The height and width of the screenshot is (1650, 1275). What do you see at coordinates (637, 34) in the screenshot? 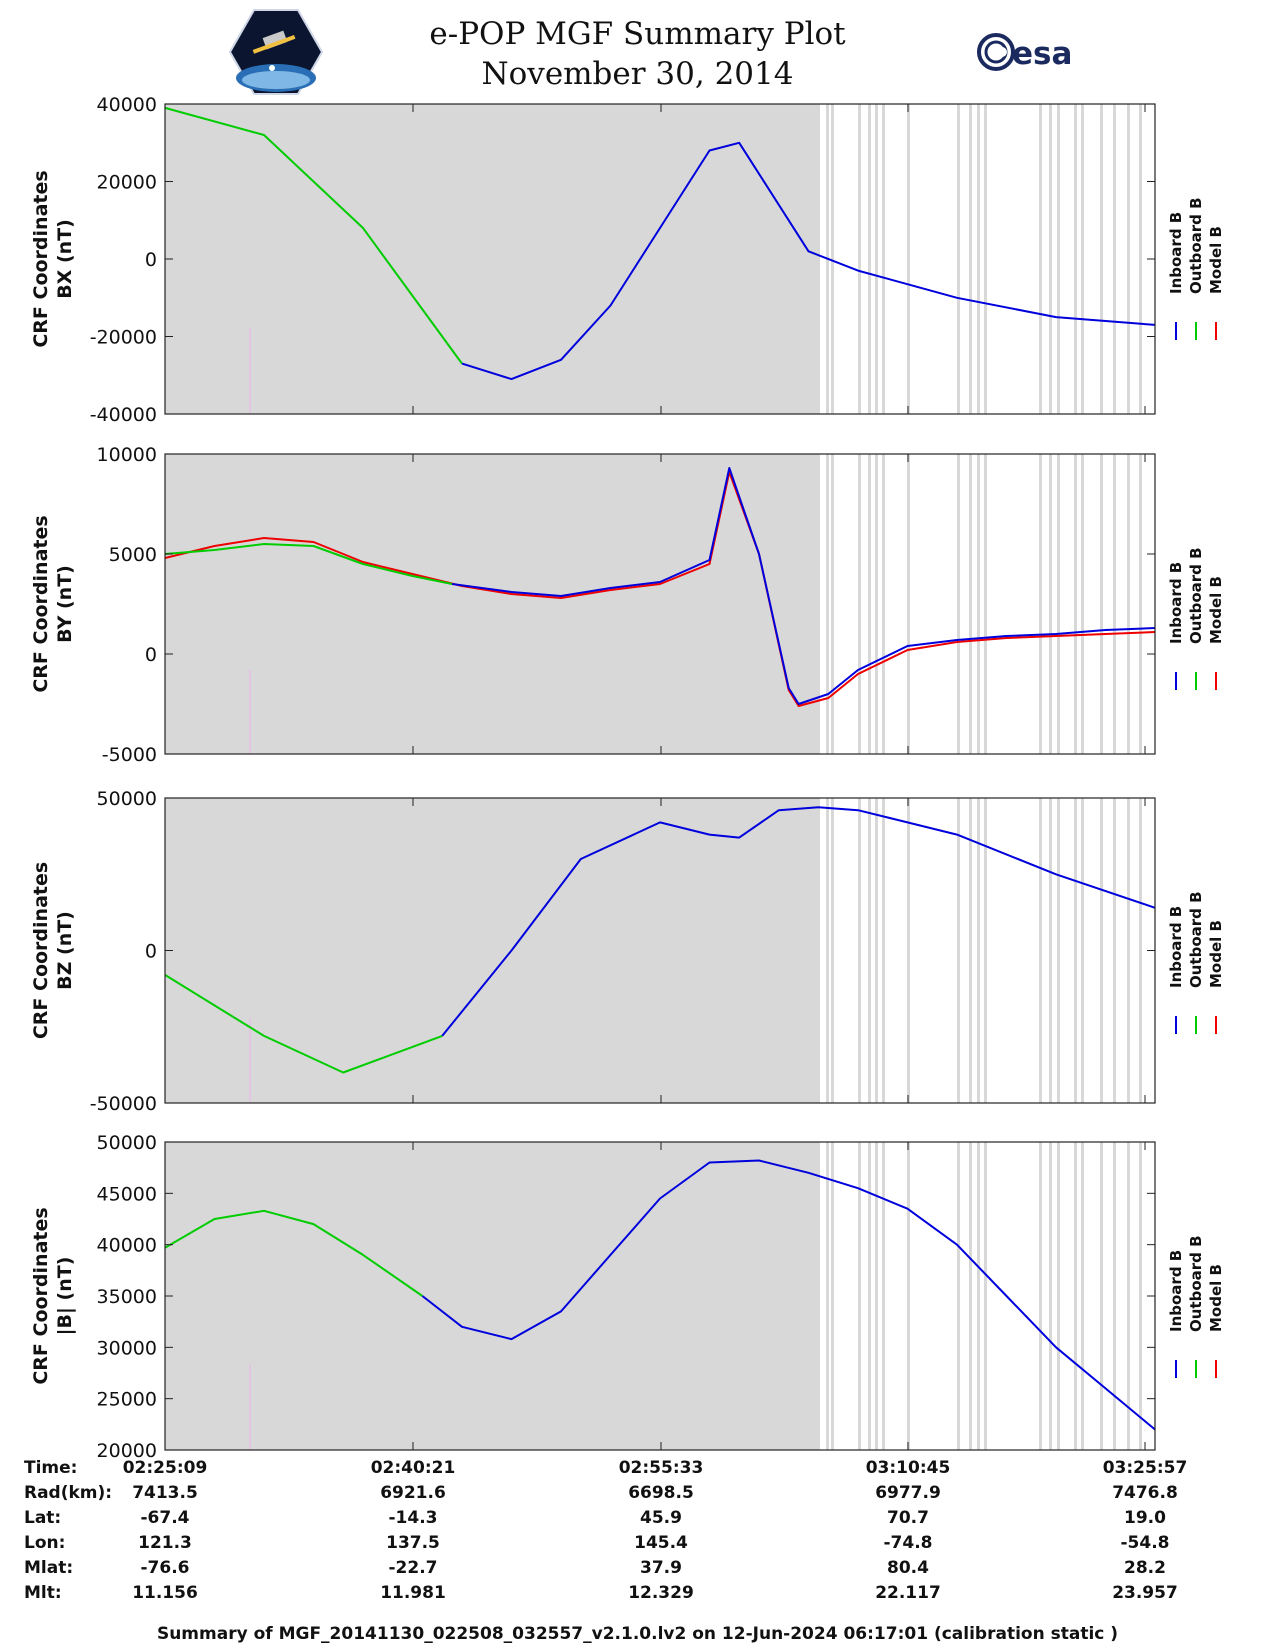
I see `plot-title-main: e-POP MGF Summary Plot` at bounding box center [637, 34].